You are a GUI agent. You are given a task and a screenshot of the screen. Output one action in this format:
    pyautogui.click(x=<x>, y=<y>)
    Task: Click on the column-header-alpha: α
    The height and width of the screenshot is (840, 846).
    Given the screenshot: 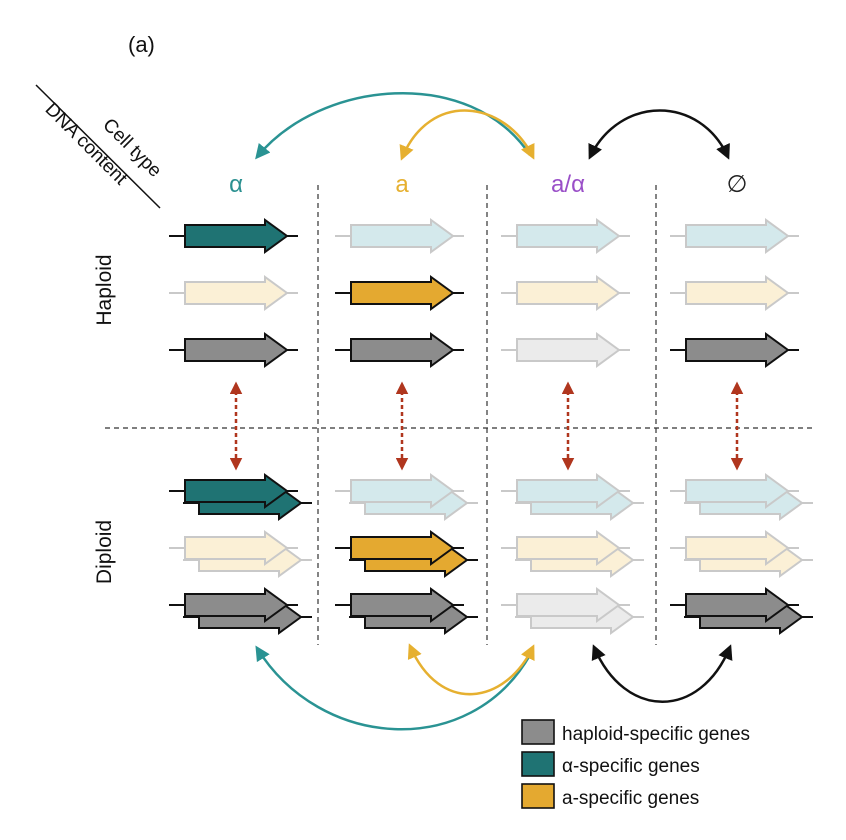 What is the action you would take?
    pyautogui.click(x=236, y=184)
    